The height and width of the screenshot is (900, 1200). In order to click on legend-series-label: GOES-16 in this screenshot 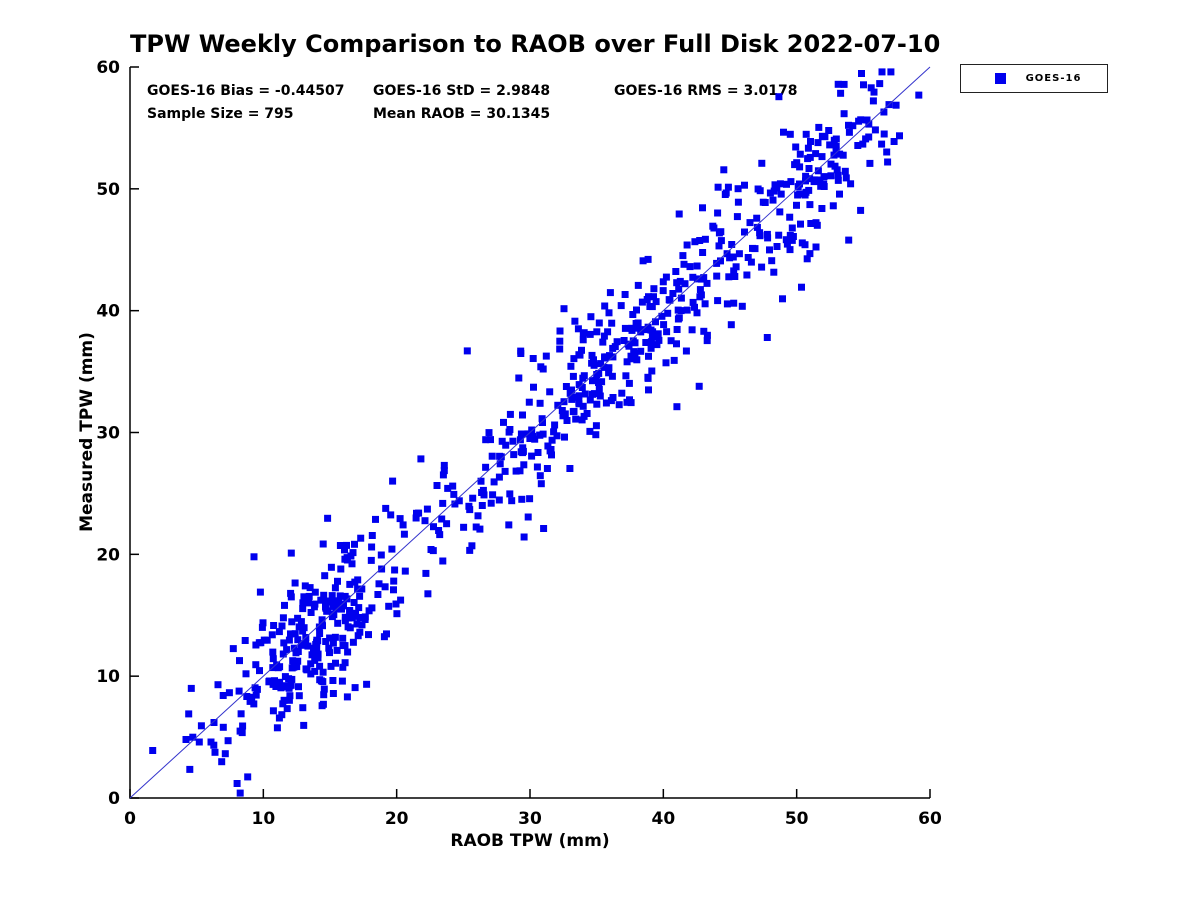, I will do `click(1053, 78)`.